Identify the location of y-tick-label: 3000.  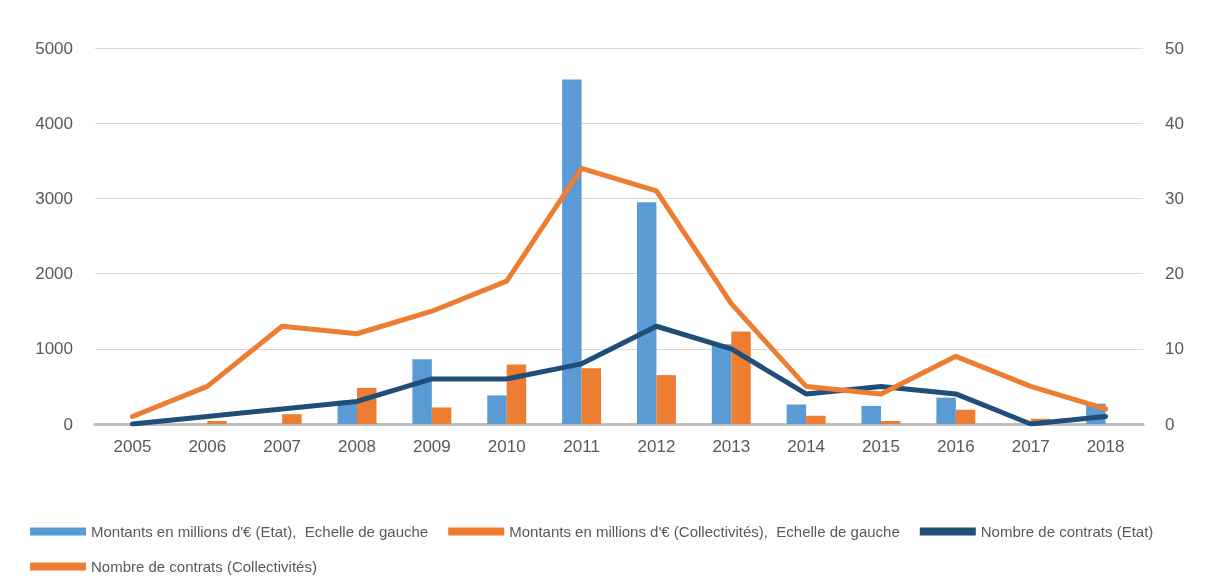
(54, 198).